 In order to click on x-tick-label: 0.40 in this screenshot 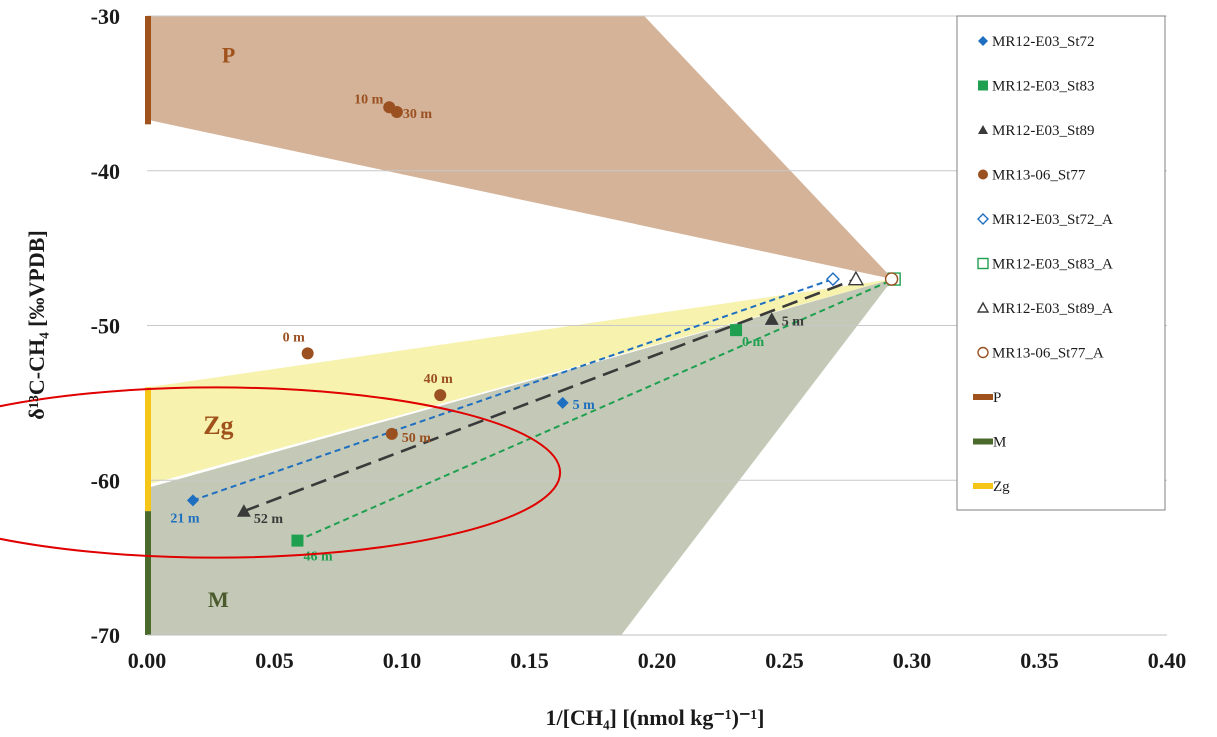, I will do `click(1167, 660)`.